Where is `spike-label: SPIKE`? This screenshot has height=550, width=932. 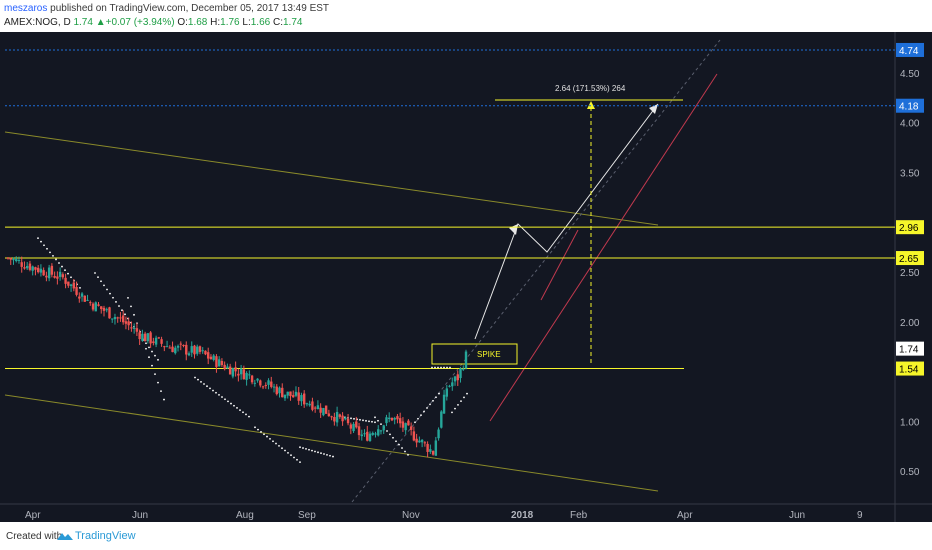
spike-label: SPIKE is located at coordinates (489, 354).